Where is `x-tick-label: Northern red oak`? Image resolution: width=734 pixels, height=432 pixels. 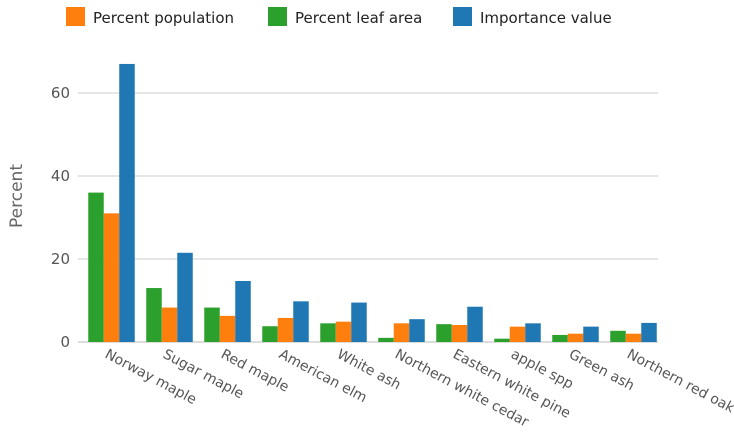 x-tick-label: Northern red oak is located at coordinates (679, 381).